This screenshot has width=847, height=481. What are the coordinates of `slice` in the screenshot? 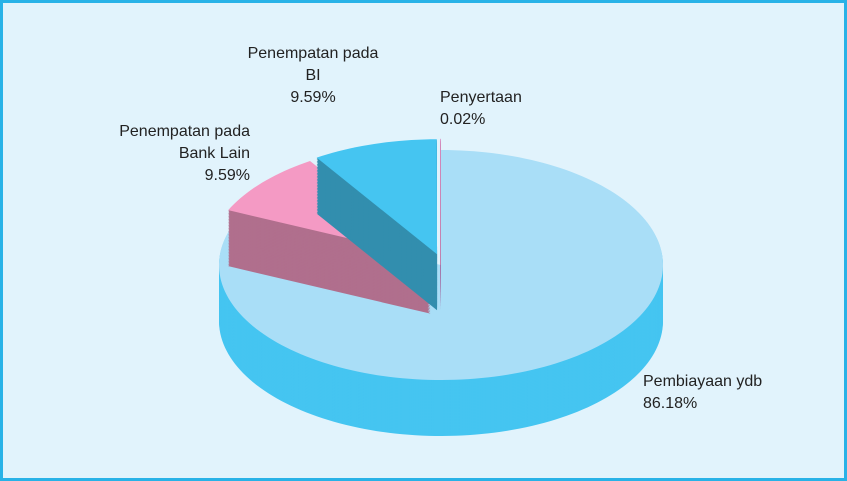 It's located at (377, 197).